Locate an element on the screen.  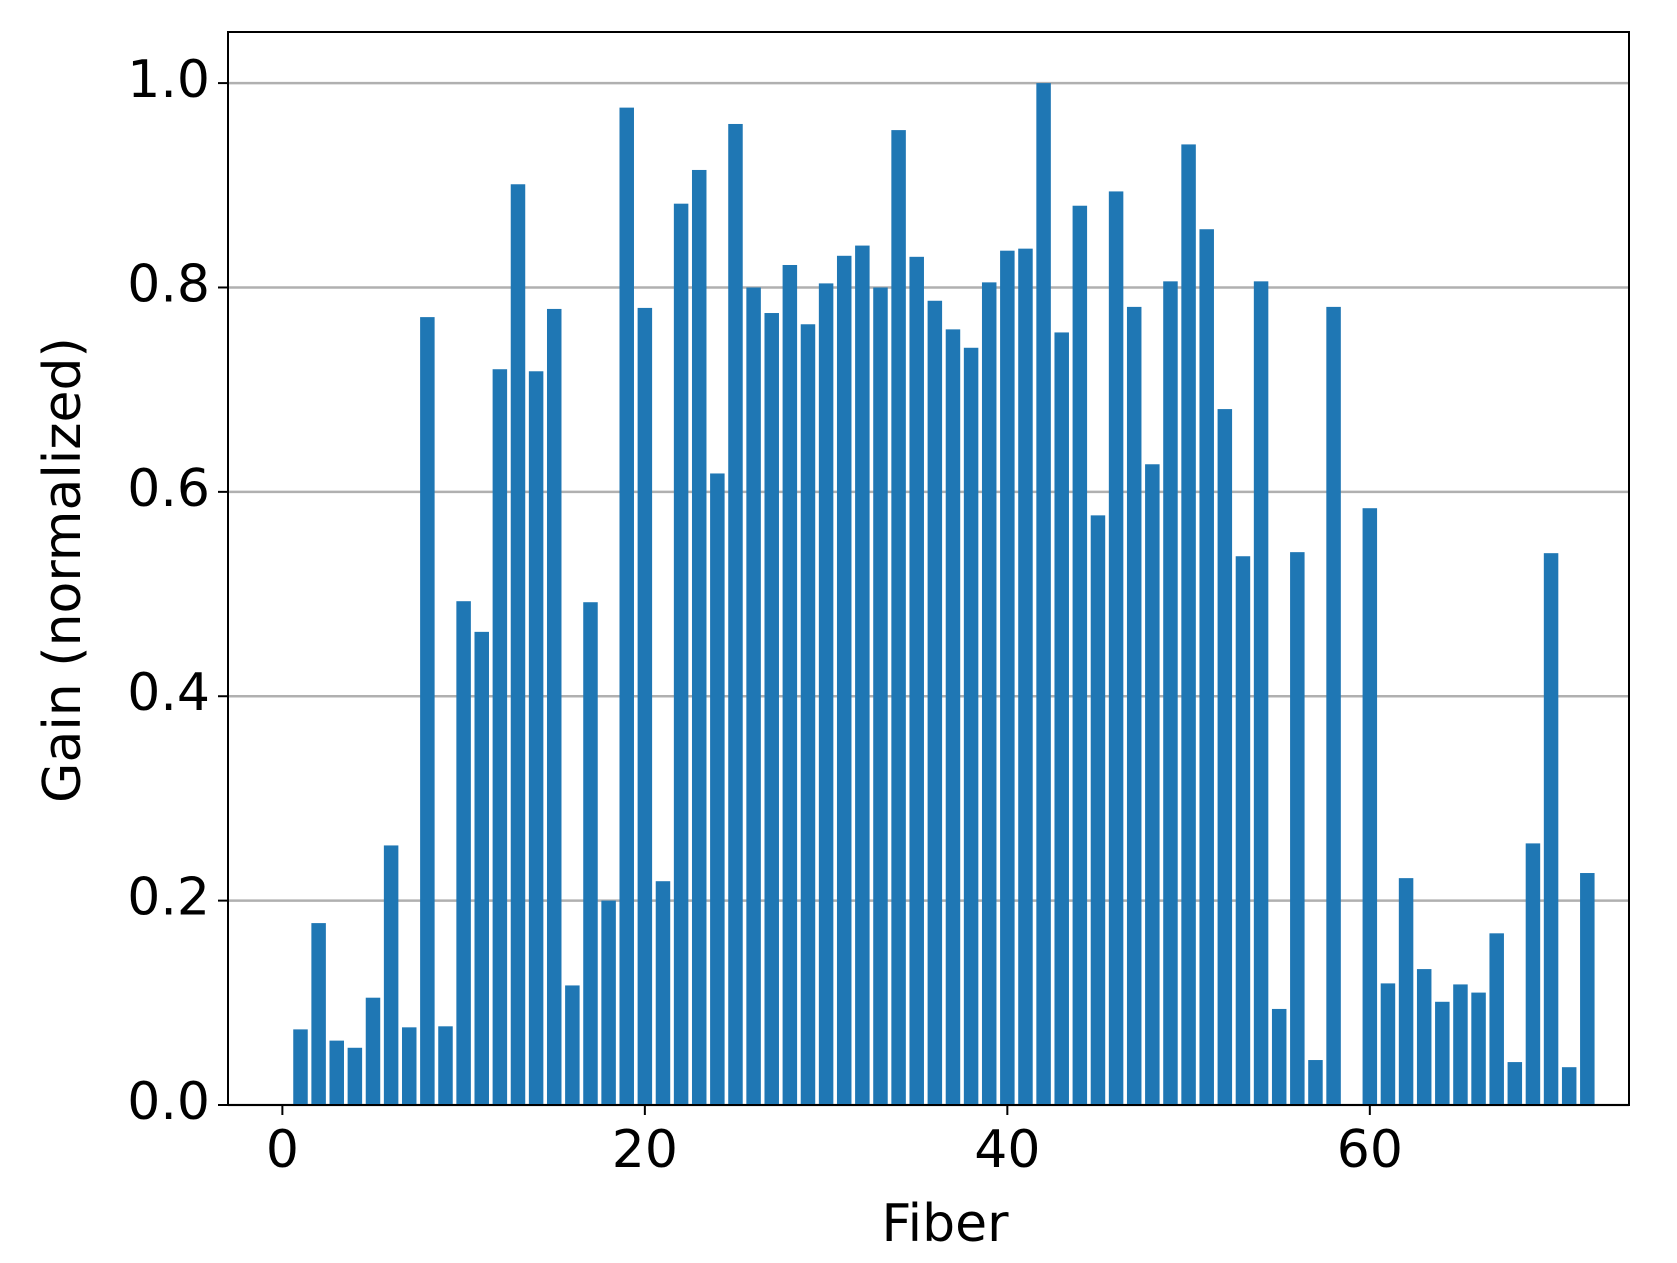
x-tick-label: 40 is located at coordinates (1007, 1150).